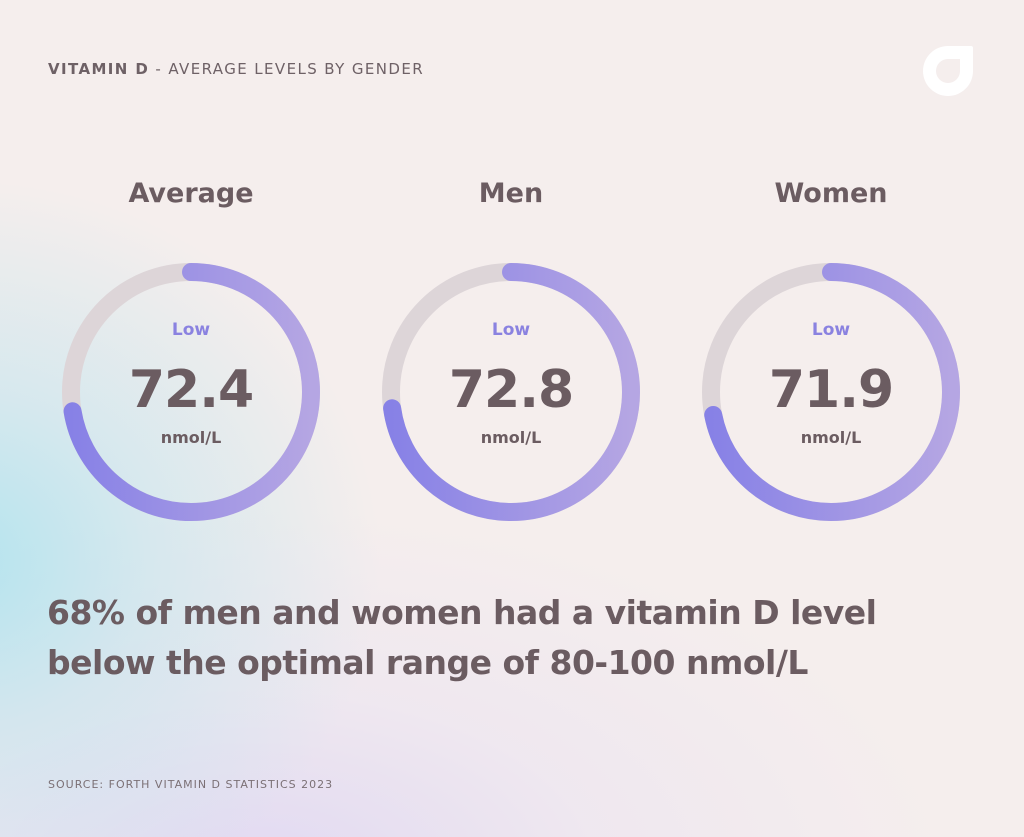  I want to click on gauge-women: Low 71.9 nmol/L, so click(831, 392).